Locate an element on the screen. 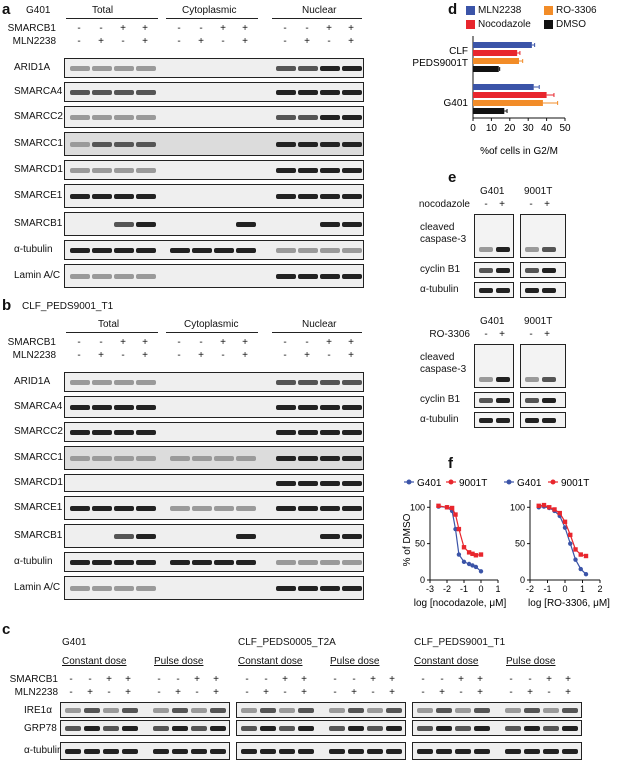 The image size is (617, 761). panel-c-cell-line-2: CLF_PEDS0005_T2A is located at coordinates (287, 642).